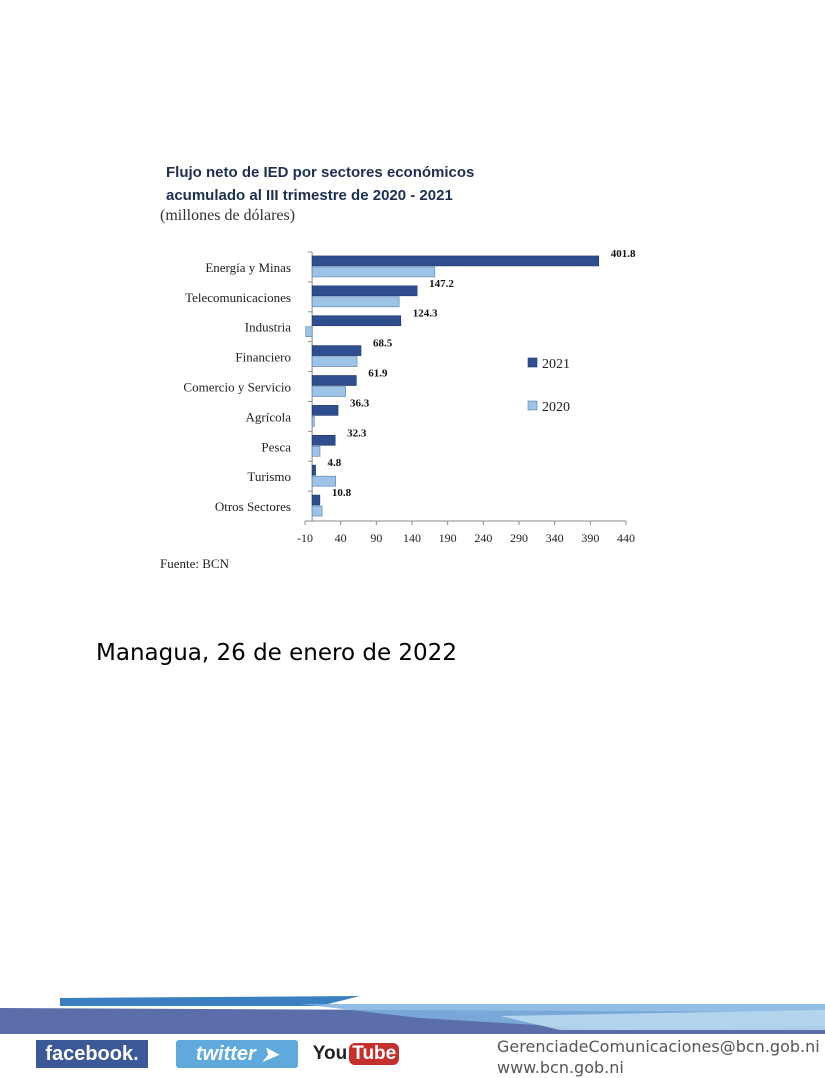  I want to click on chart-source: Fuente: BCN, so click(194, 563).